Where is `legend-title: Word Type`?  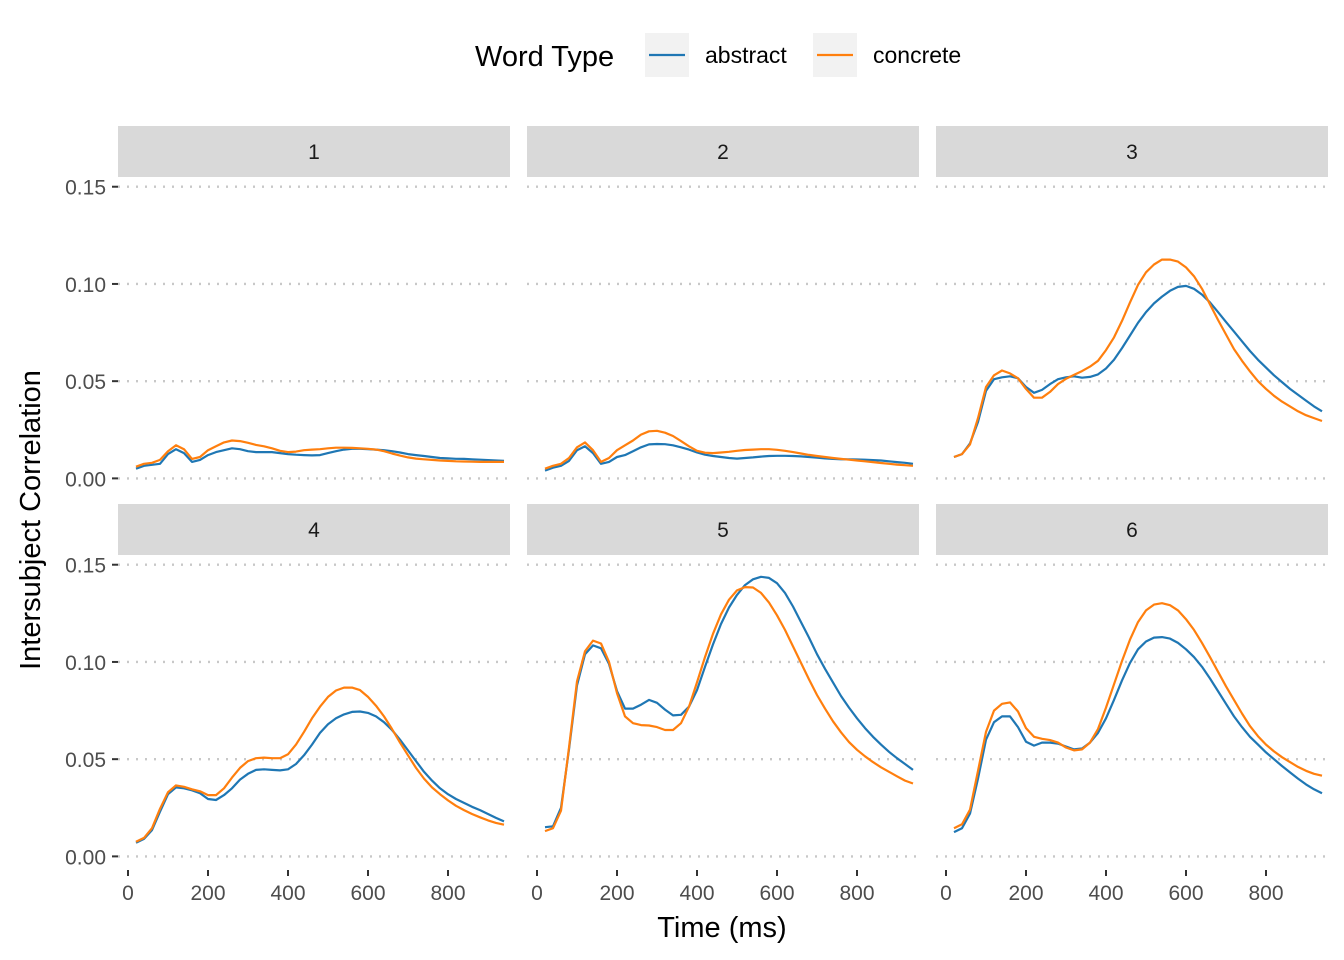 legend-title: Word Type is located at coordinates (544, 57).